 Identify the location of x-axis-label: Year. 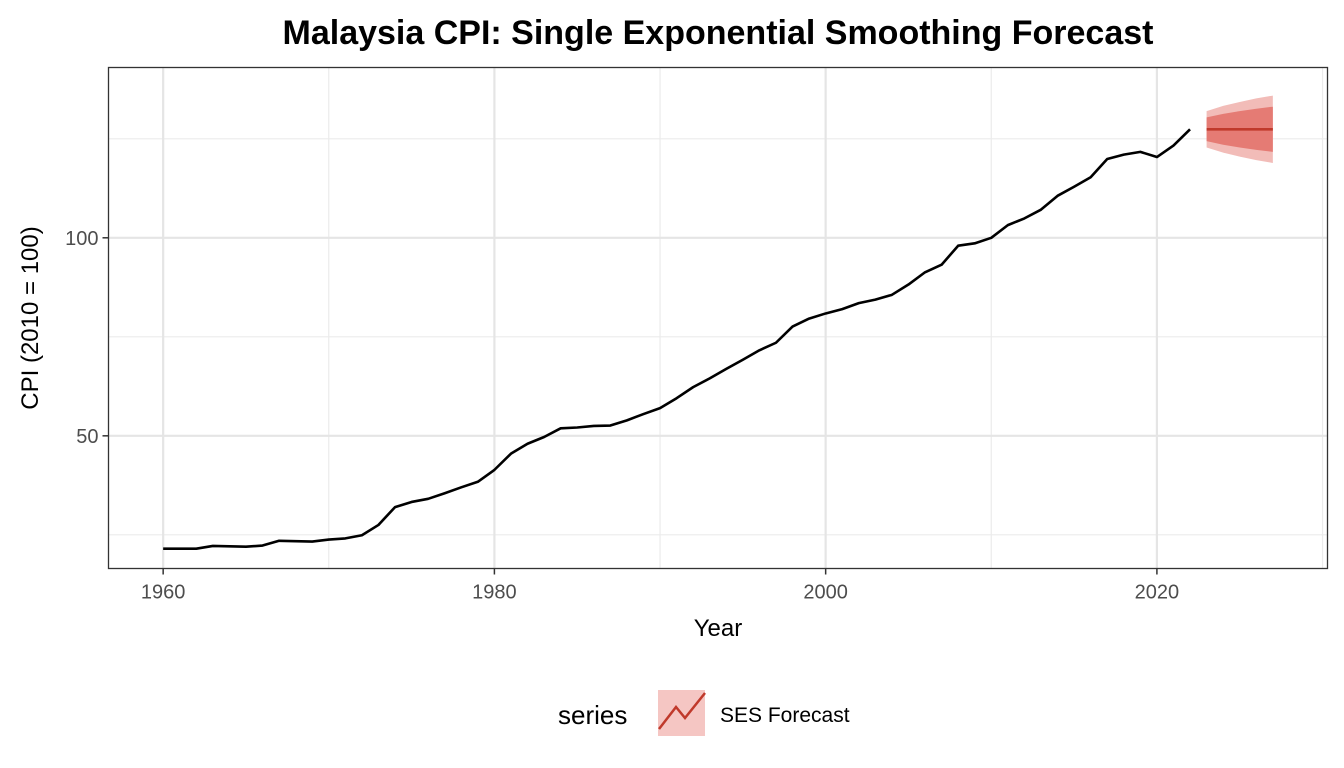
(718, 628).